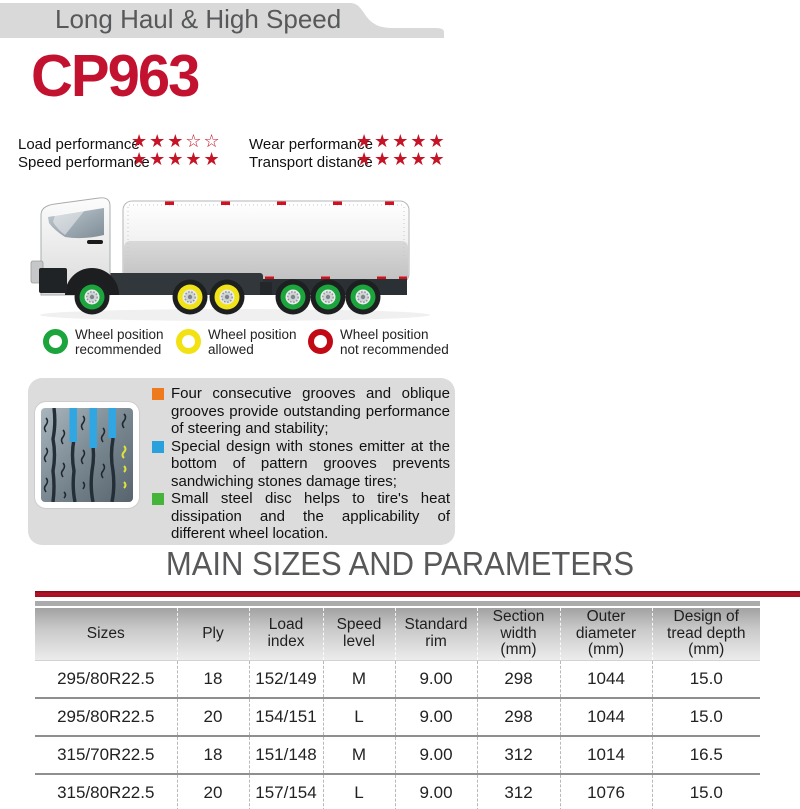 The width and height of the screenshot is (800, 809). I want to click on table-top-strip, so click(397, 603).